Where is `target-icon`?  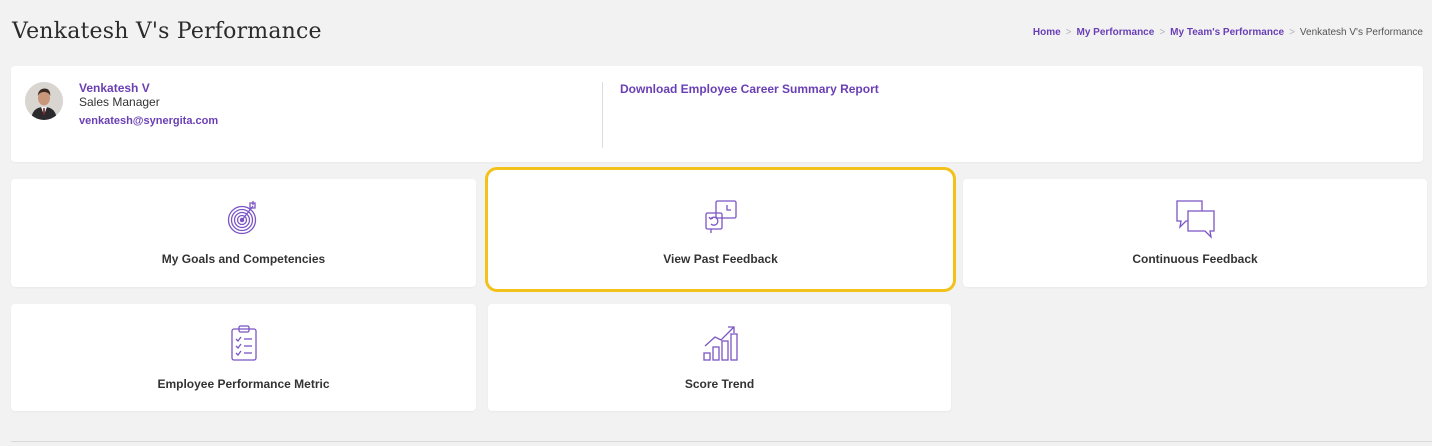
target-icon is located at coordinates (244, 220).